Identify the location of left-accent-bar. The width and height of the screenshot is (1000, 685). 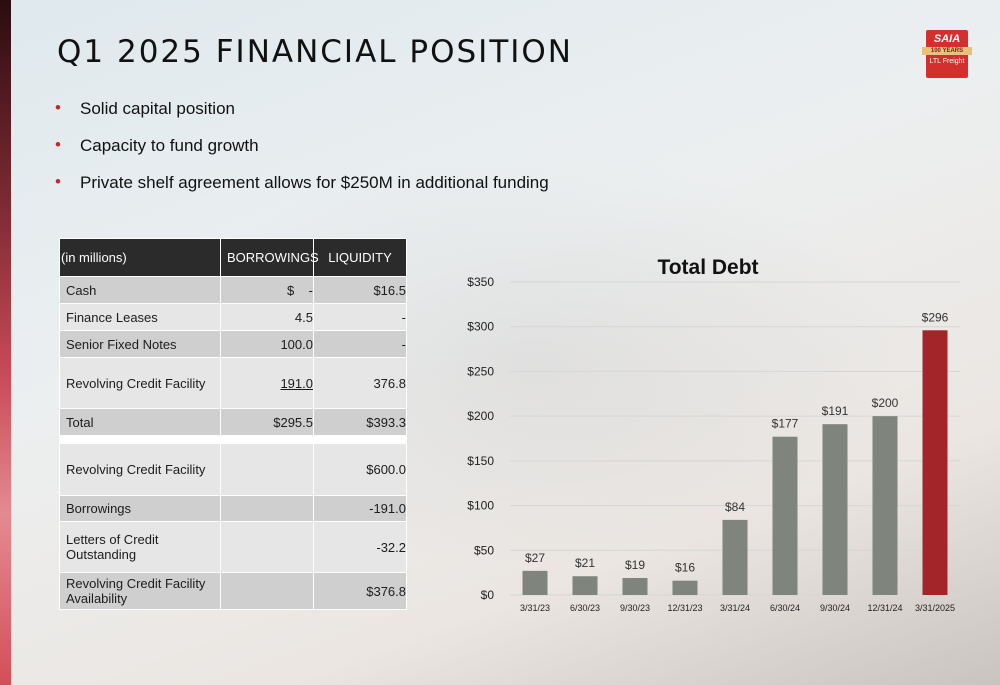
(5, 342).